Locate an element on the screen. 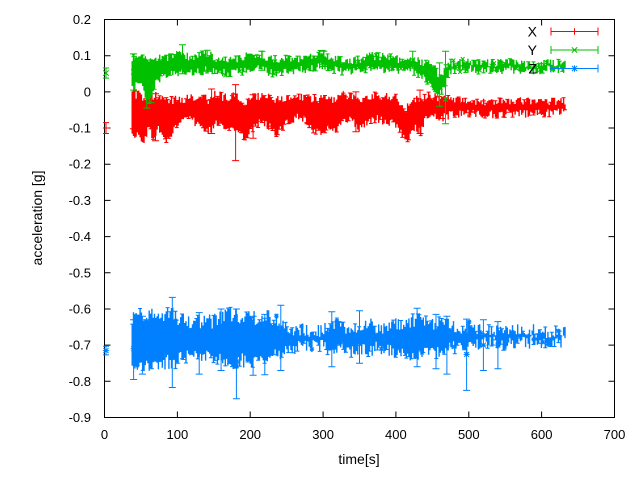 The height and width of the screenshot is (480, 640). series-Y is located at coordinates (334, 84).